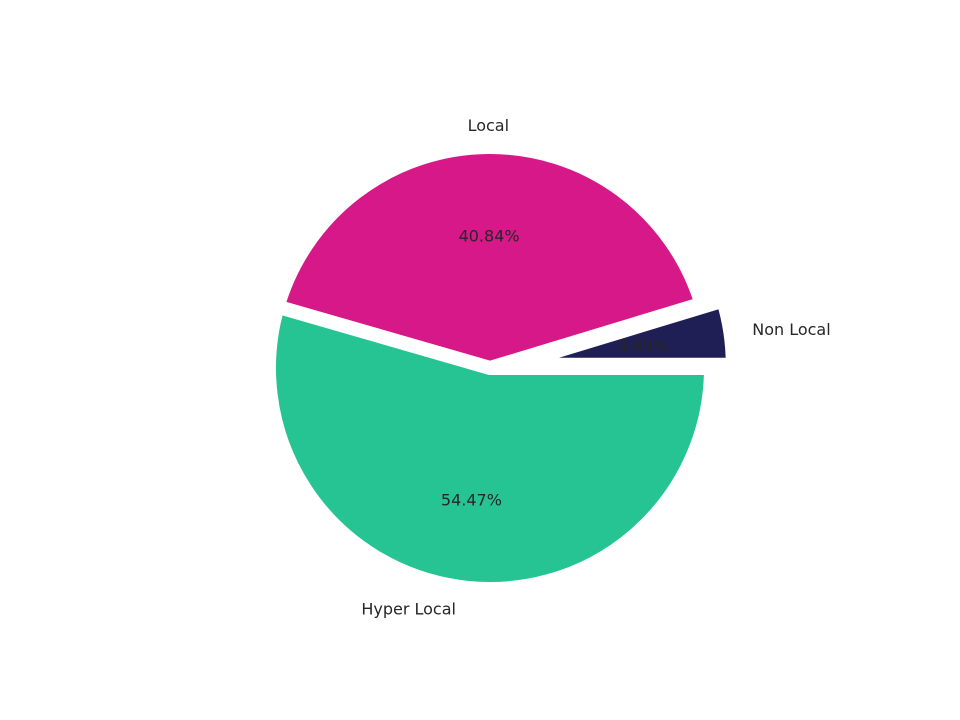 This screenshot has height=720, width=960. What do you see at coordinates (791, 329) in the screenshot?
I see `category-label: Non Local` at bounding box center [791, 329].